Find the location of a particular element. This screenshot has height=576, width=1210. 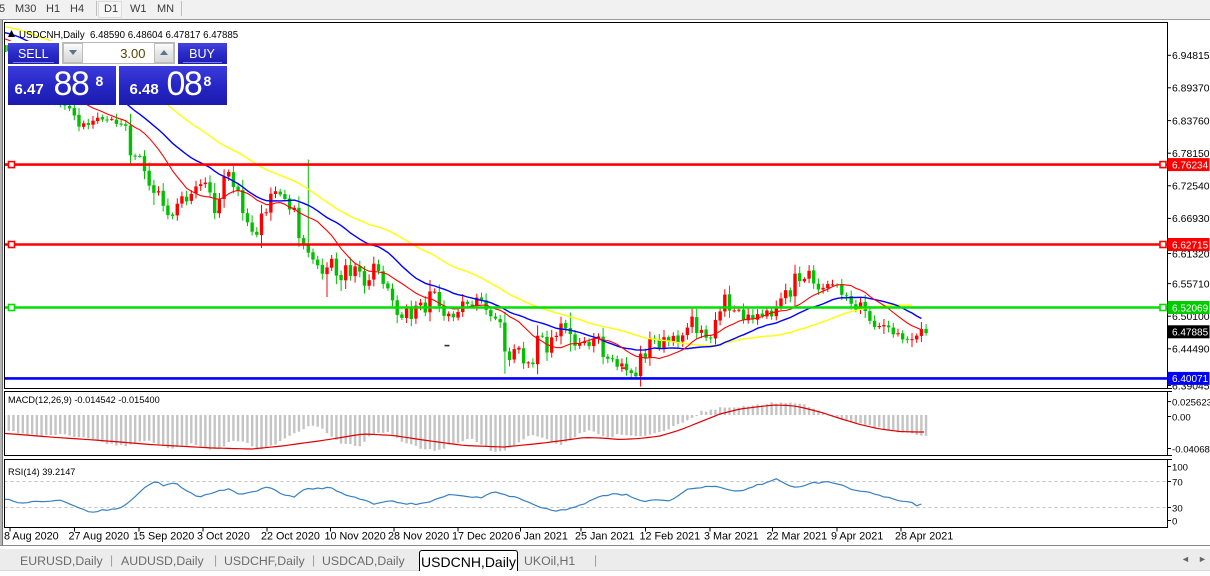

svg-text: 6.83760 is located at coordinates (1191, 121).